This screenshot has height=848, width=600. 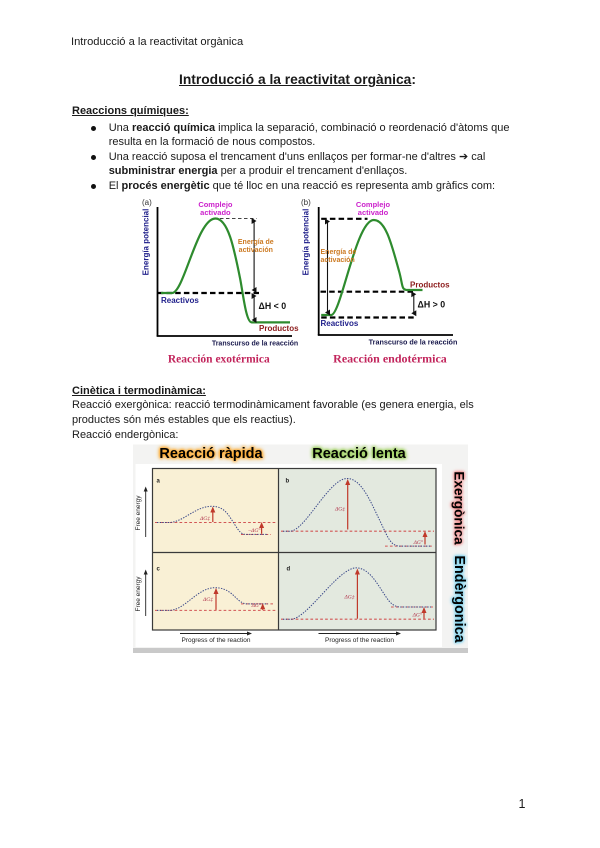 What do you see at coordinates (306, 202) in the screenshot?
I see `svg-text: (b)` at bounding box center [306, 202].